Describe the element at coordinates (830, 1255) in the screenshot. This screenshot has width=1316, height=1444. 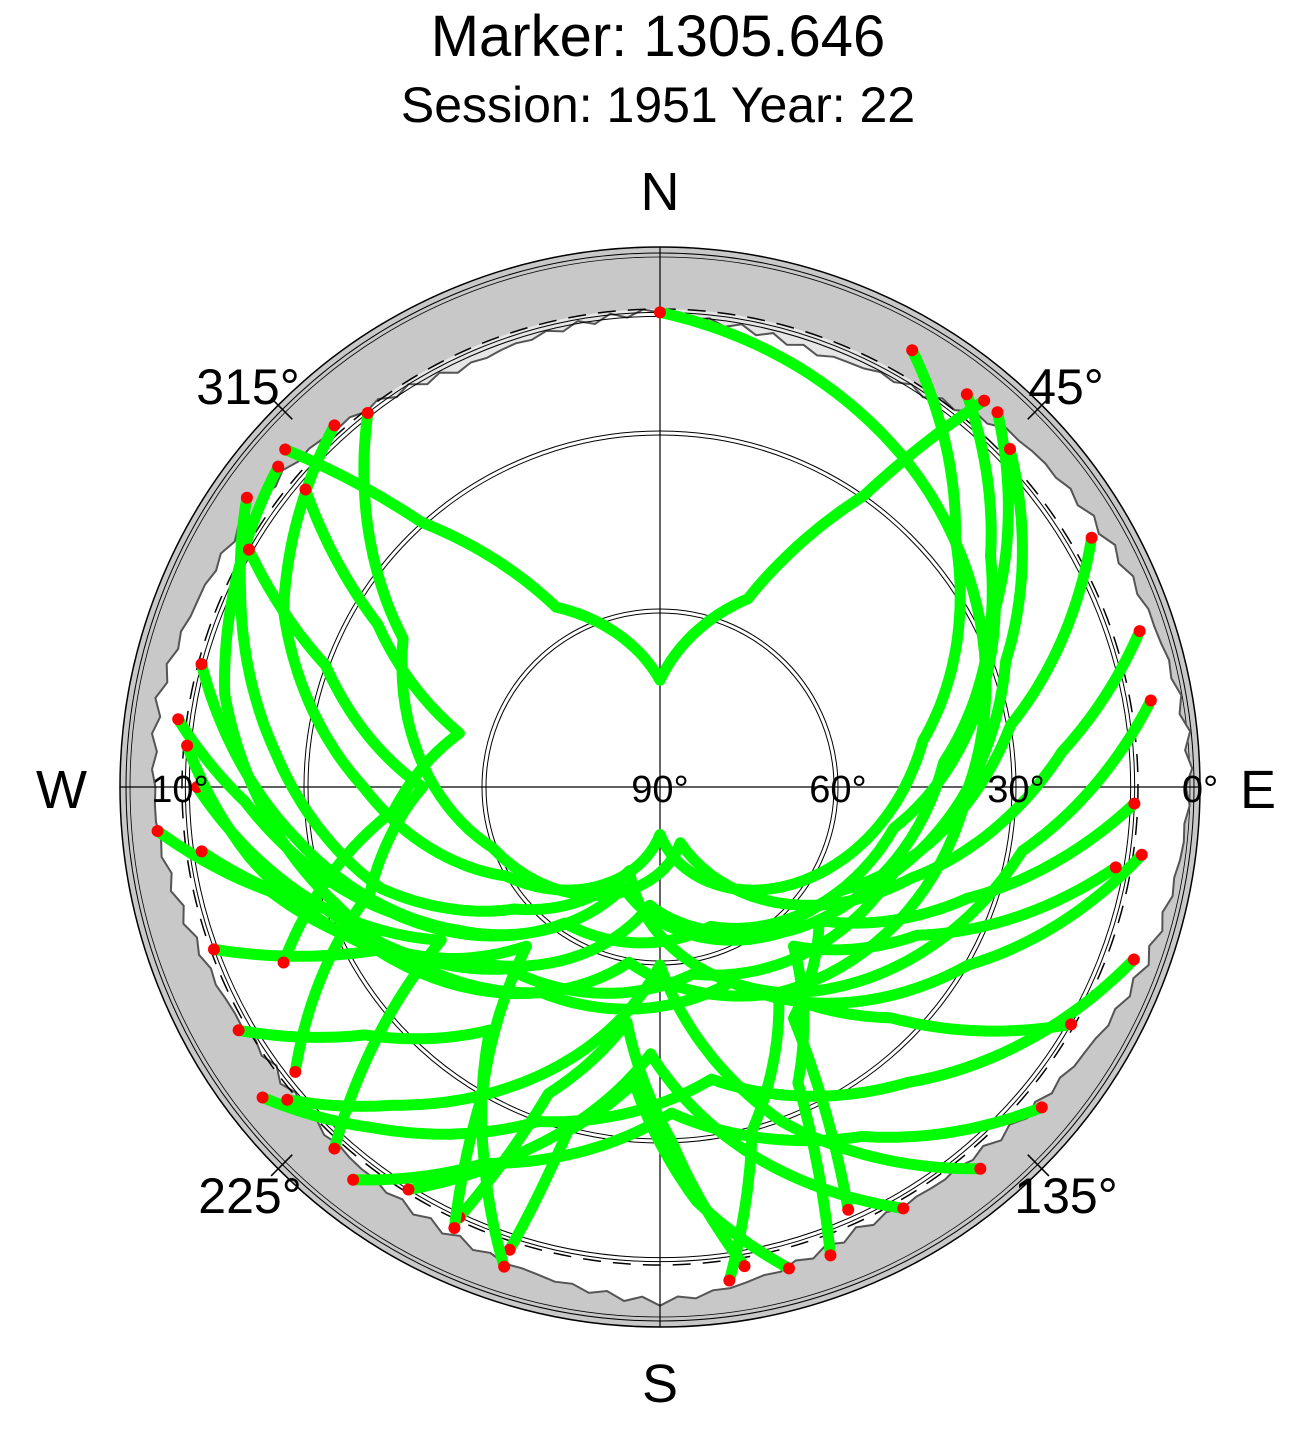
I see `track-18-end-point` at that location.